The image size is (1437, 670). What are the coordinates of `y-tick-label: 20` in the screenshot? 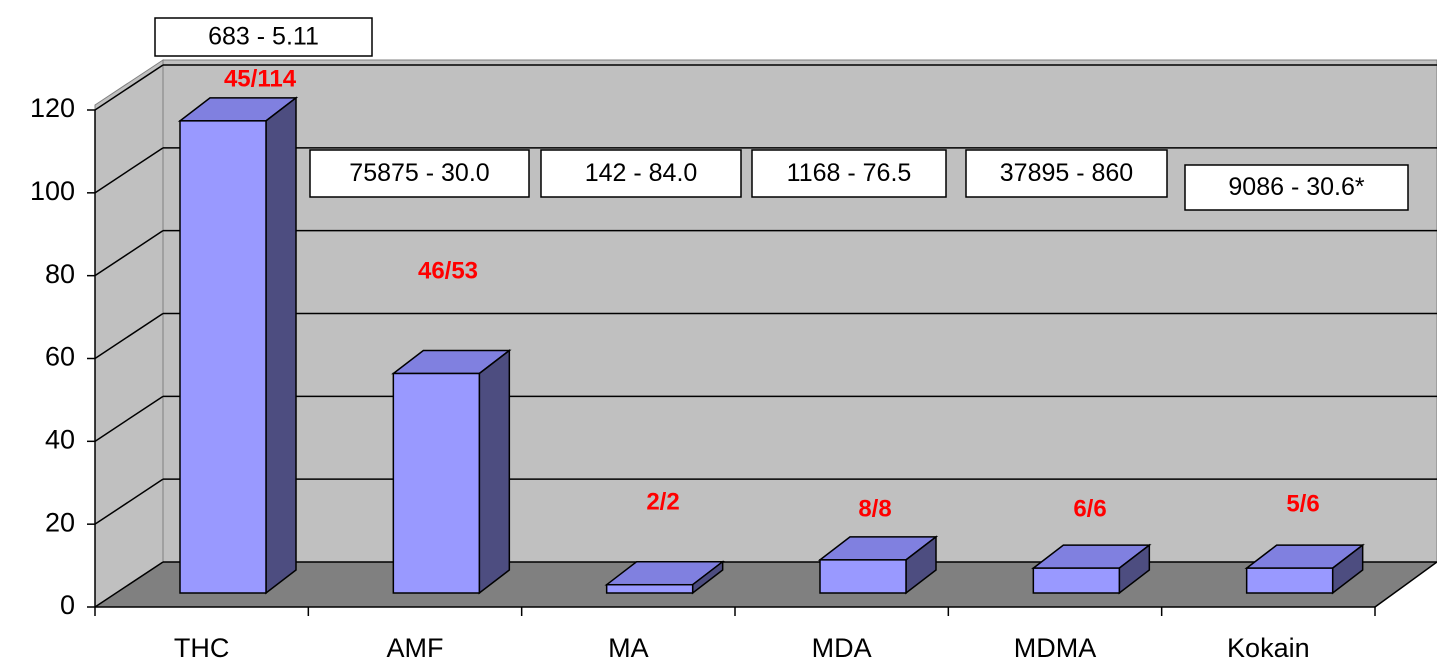 It's located at (60, 522).